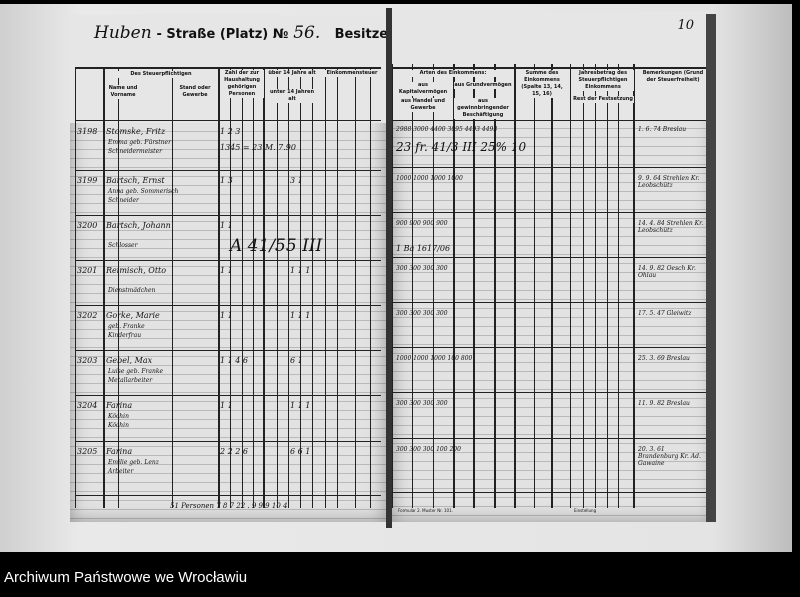  I want to click on column-header: Arten des Einkommens:, so click(453, 73).